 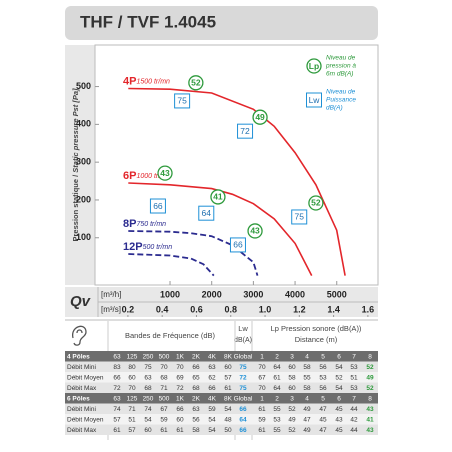 What do you see at coordinates (82, 430) in the screenshot?
I see `row-label: Débit Max` at bounding box center [82, 430].